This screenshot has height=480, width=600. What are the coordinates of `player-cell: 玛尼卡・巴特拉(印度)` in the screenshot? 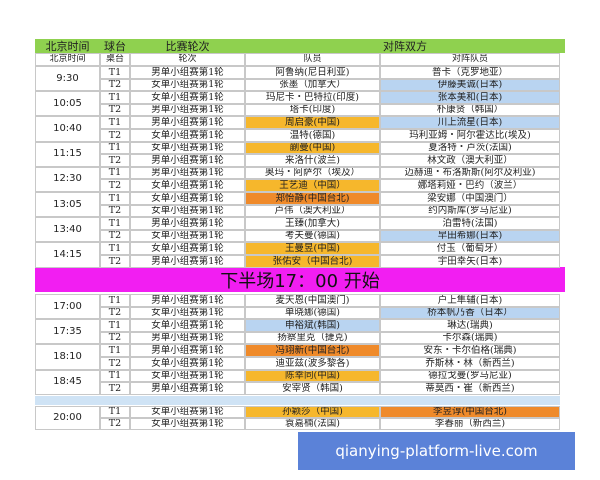 It's located at (312, 97).